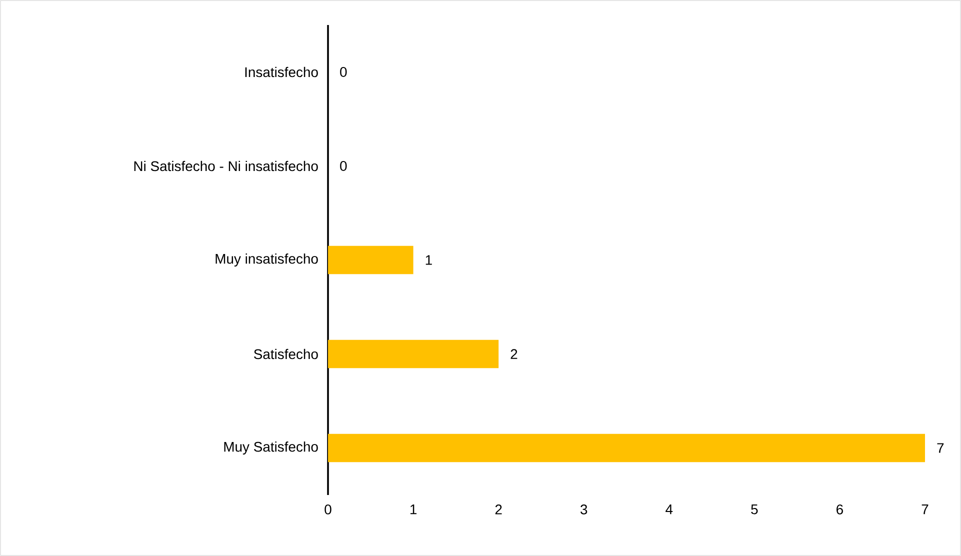 Image resolution: width=961 pixels, height=556 pixels. I want to click on y-tick-label: Satisfecho, so click(286, 354).